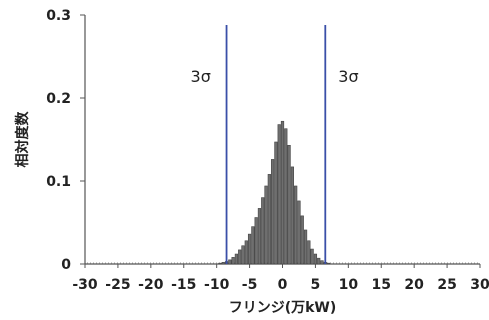 The image size is (489, 320). What do you see at coordinates (217, 285) in the screenshot?
I see `x-tick-label: -10` at bounding box center [217, 285].